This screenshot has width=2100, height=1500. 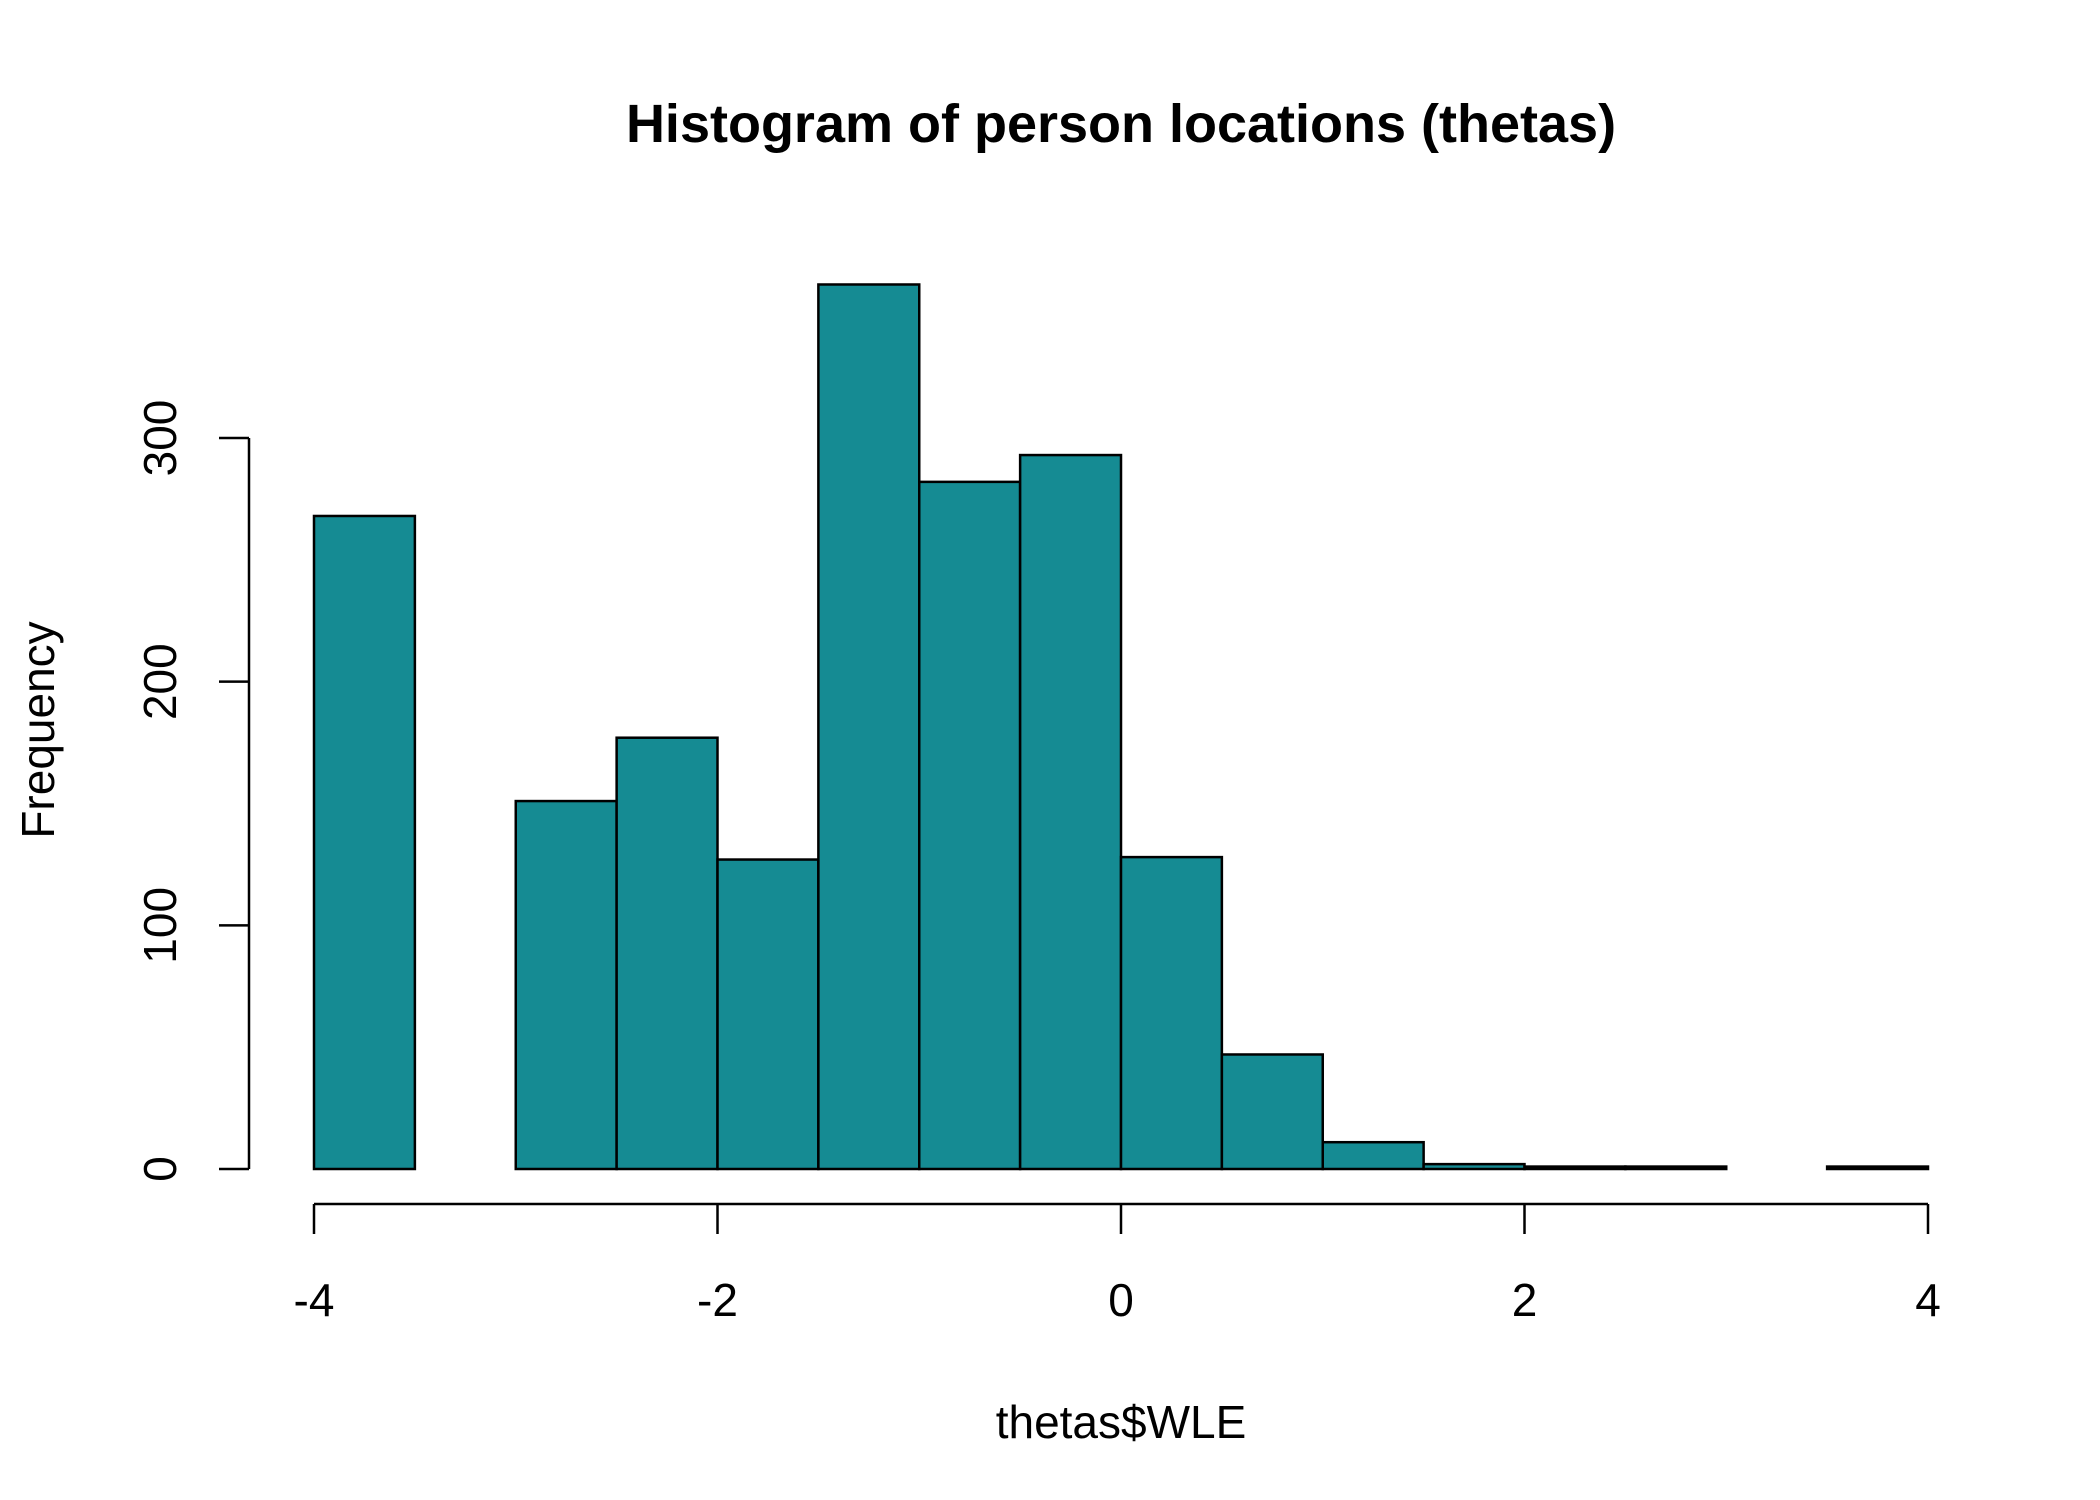 I want to click on y-axis: 0 100 200 300, so click(x=192, y=791).